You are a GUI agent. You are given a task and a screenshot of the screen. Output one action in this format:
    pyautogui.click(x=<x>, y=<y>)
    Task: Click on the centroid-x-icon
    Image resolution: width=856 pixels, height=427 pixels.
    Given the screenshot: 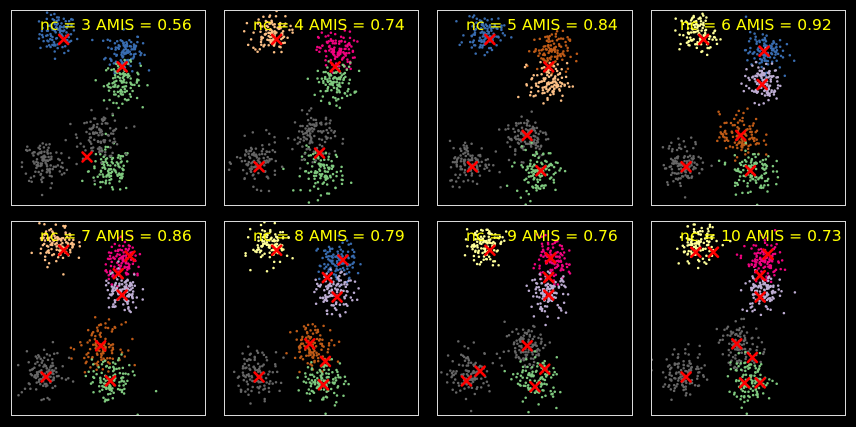 What is the action you would take?
    pyautogui.click(x=276, y=39)
    